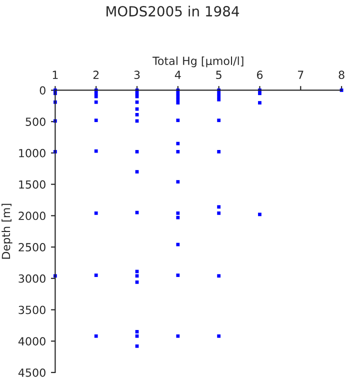 This screenshot has height=384, width=345. What do you see at coordinates (32, 153) in the screenshot?
I see `y-tick-label: 1000` at bounding box center [32, 153].